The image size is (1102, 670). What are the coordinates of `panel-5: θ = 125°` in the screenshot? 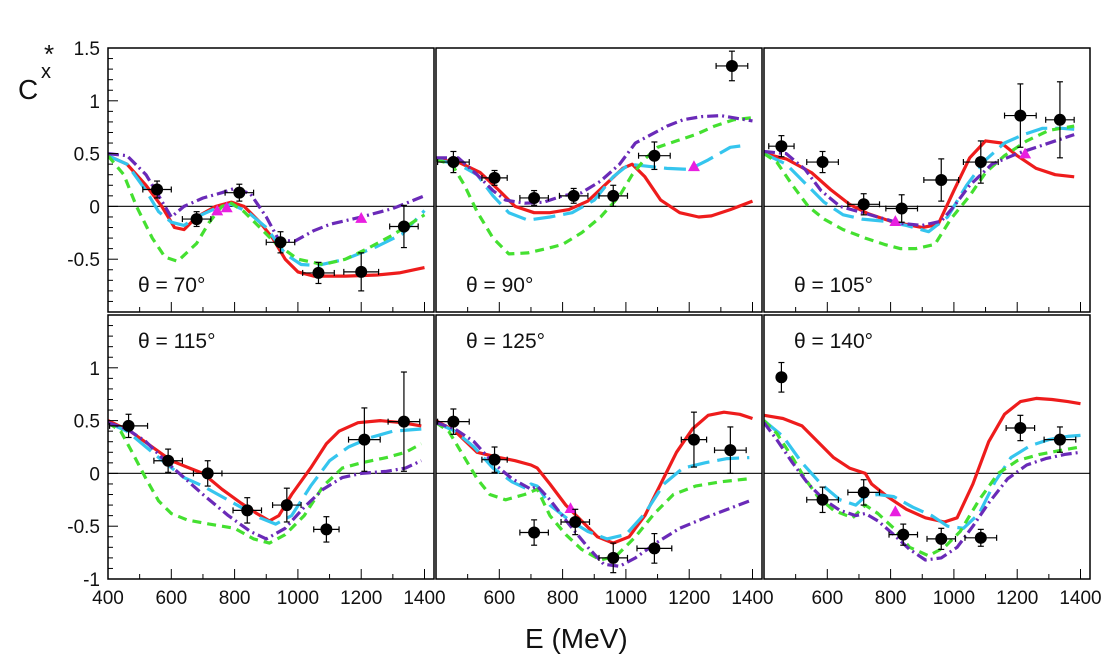 It's located at (599, 447).